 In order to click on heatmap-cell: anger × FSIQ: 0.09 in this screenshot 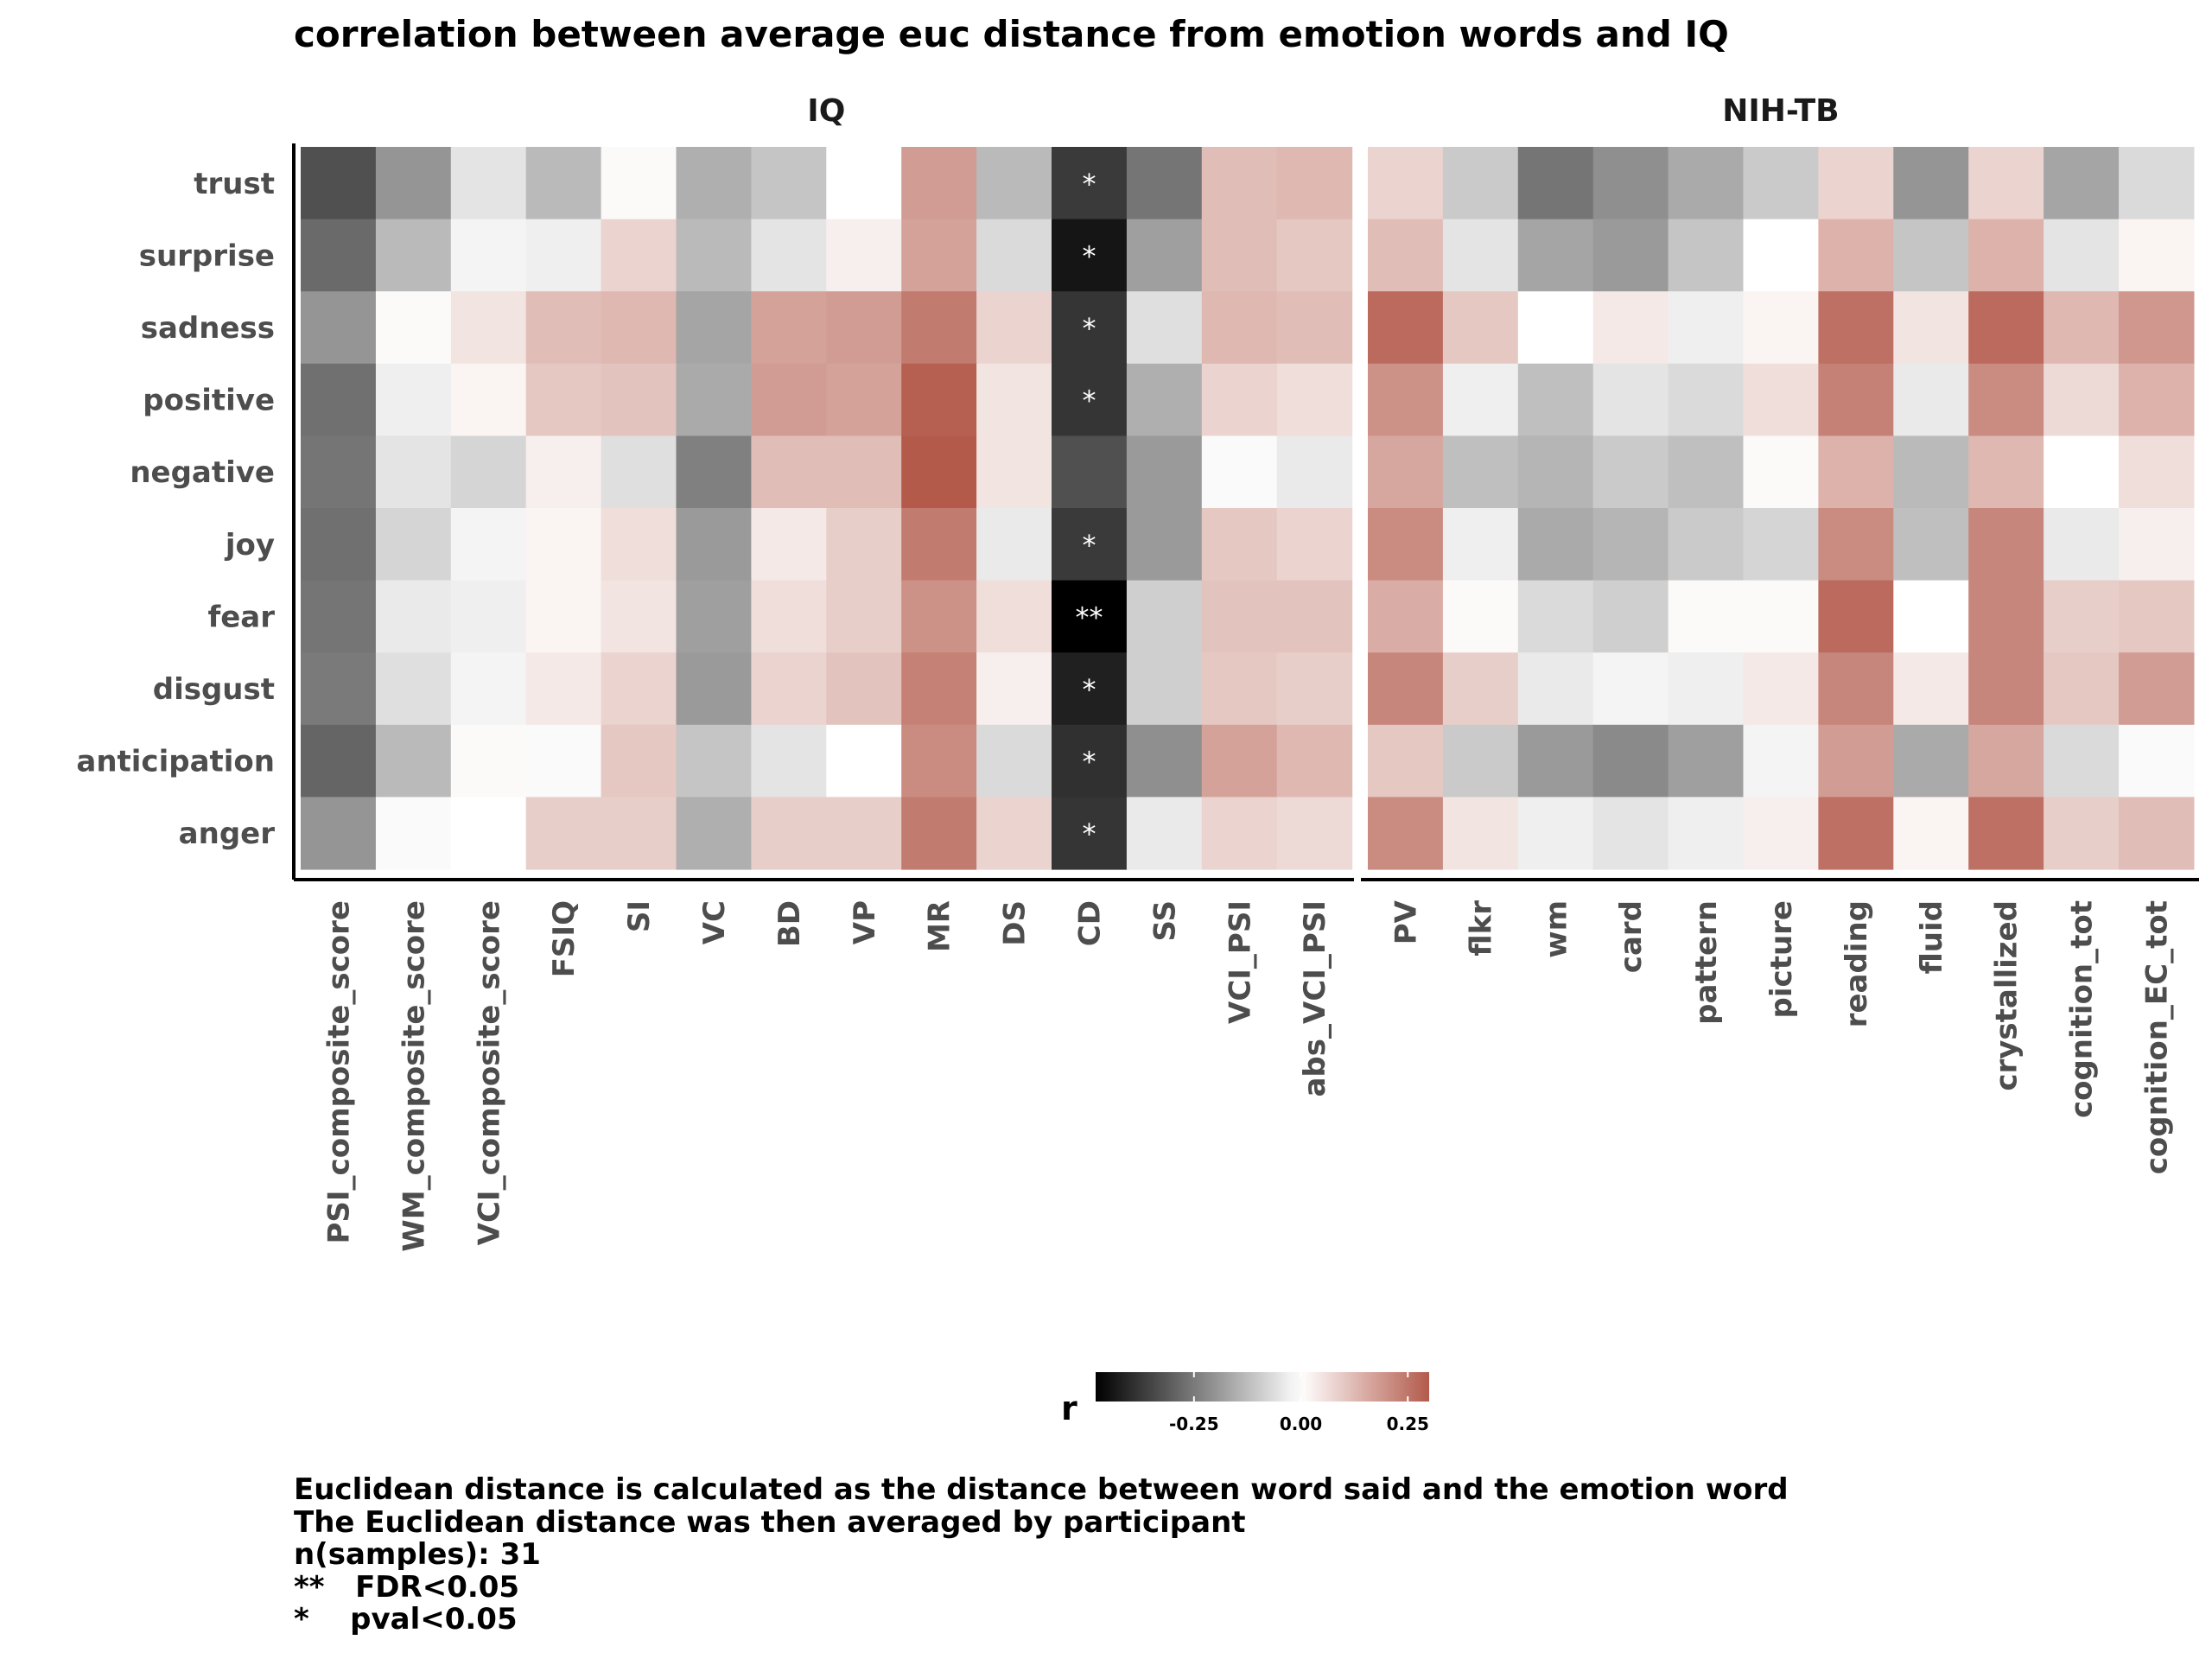, I will do `click(563, 833)`.